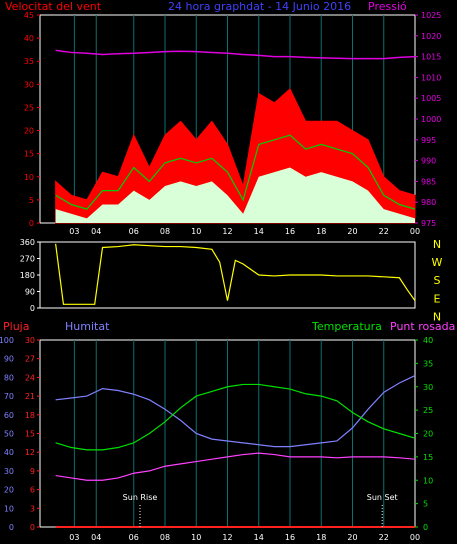 This screenshot has width=457, height=544. What do you see at coordinates (196, 231) in the screenshot?
I see `wind-x-tick-label: 10` at bounding box center [196, 231].